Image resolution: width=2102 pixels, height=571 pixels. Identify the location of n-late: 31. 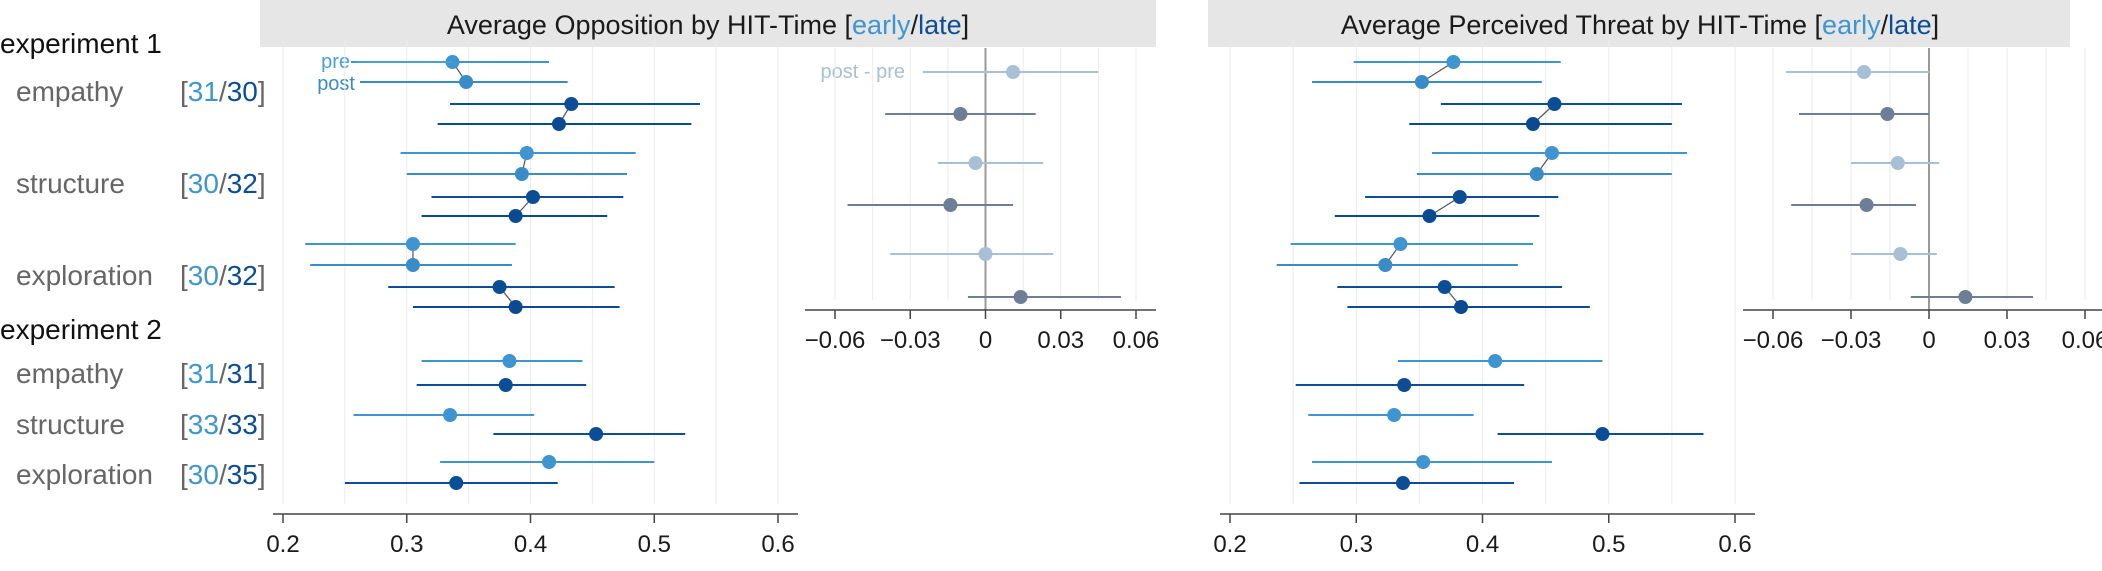
(242, 373).